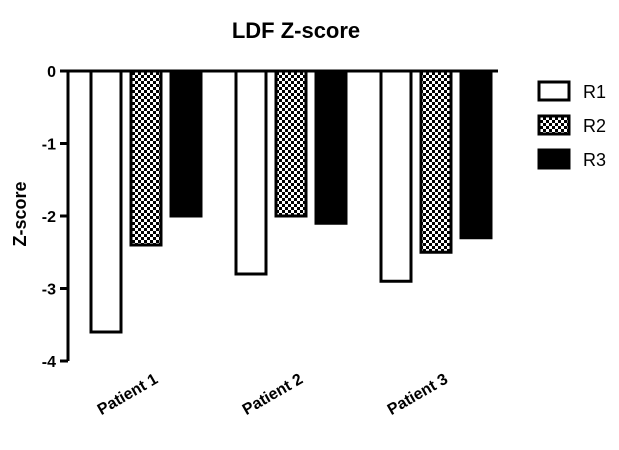 The image size is (619, 450). I want to click on legend-label-r2: R2, so click(594, 126).